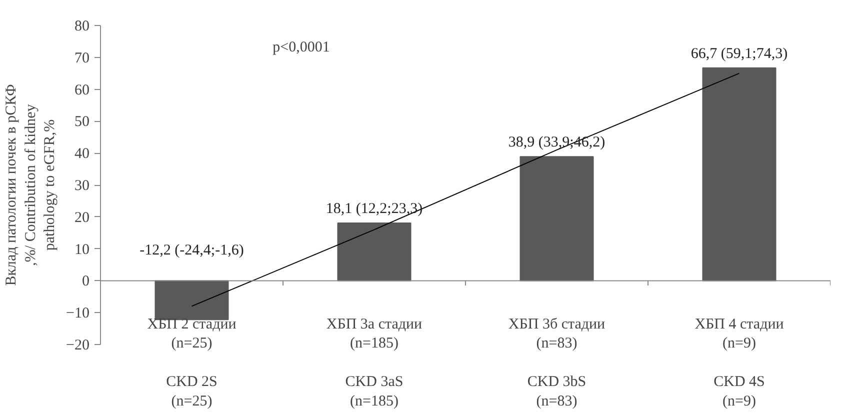 The height and width of the screenshot is (418, 856). What do you see at coordinates (82, 90) in the screenshot?
I see `y-tick-label: 60` at bounding box center [82, 90].